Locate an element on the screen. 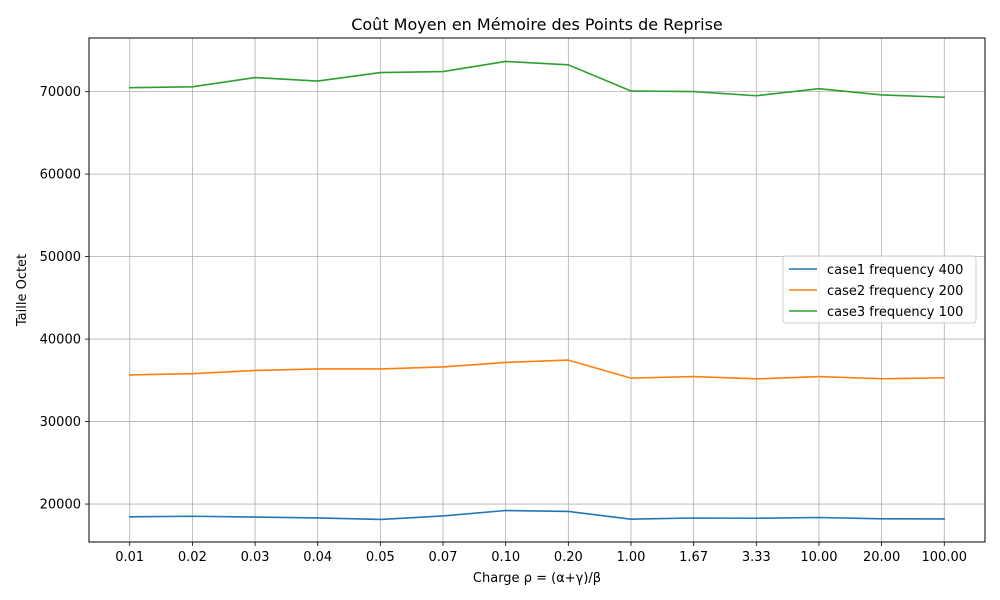  x-tick-label: 0.10 is located at coordinates (505, 557).